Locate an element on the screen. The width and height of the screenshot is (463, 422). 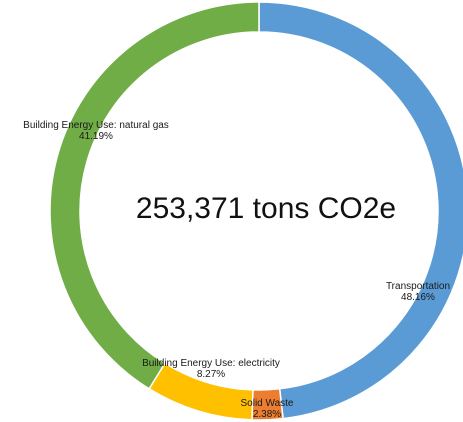
slice-label-building-energy-use-electricity: Building Energy Use: electricity is located at coordinates (211, 363).